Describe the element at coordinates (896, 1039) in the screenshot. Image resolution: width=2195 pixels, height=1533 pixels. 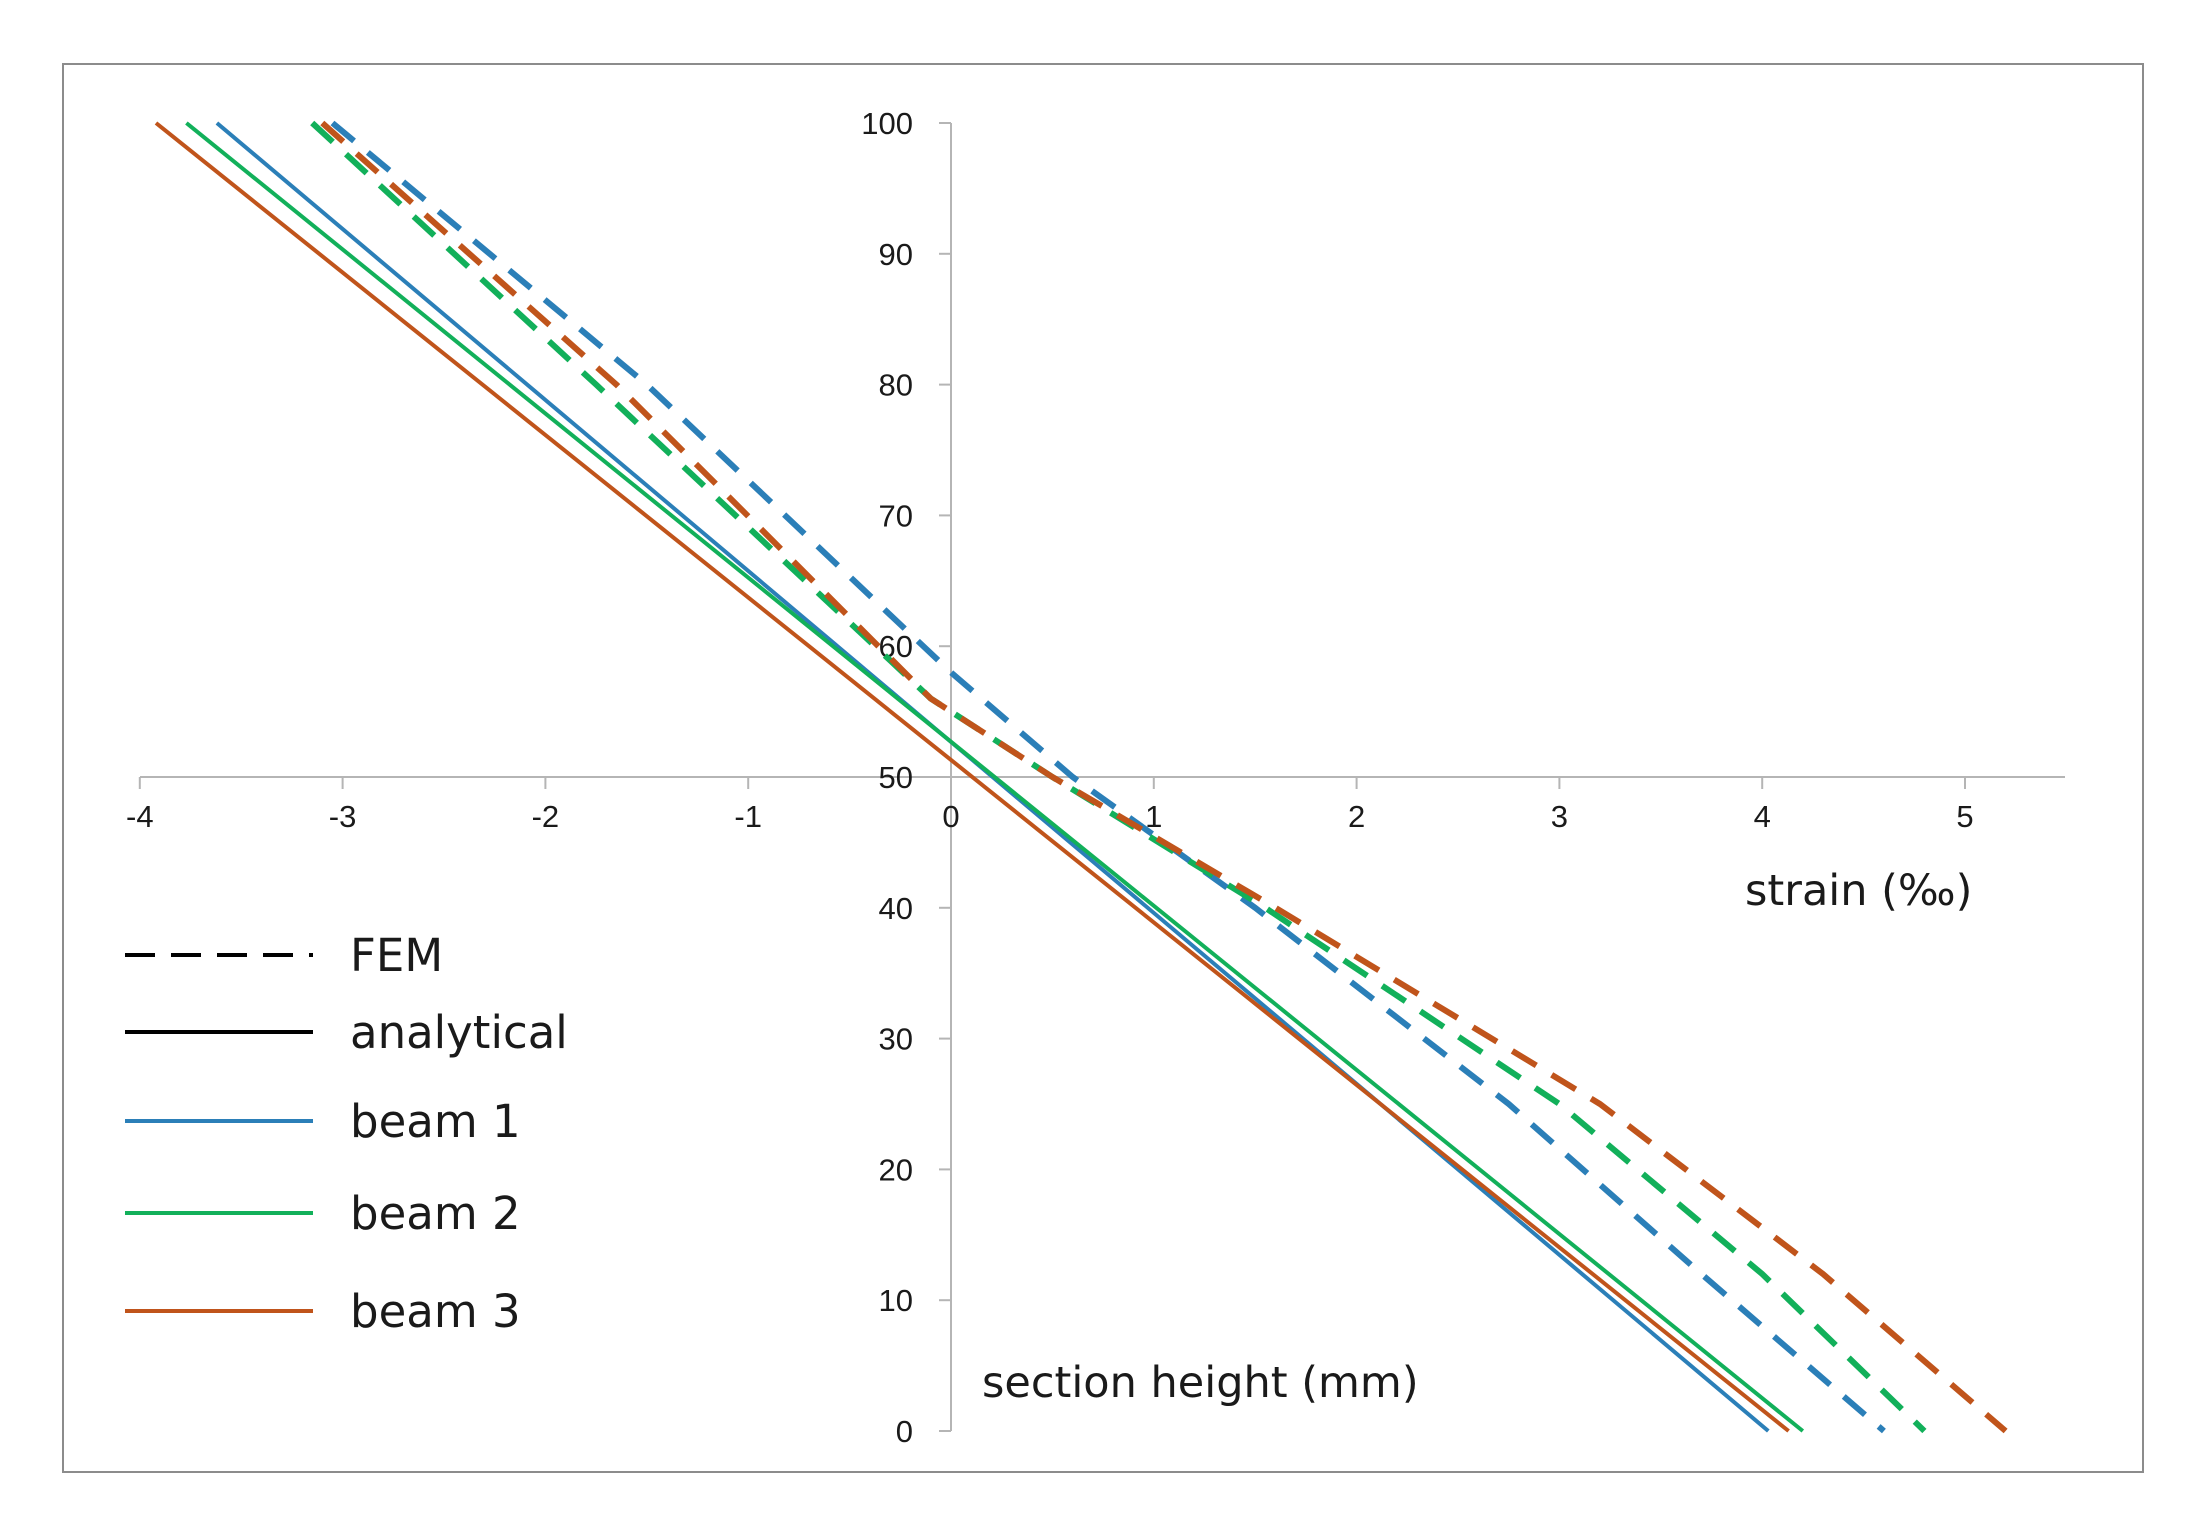
I see `y-tick-label: 30` at that location.